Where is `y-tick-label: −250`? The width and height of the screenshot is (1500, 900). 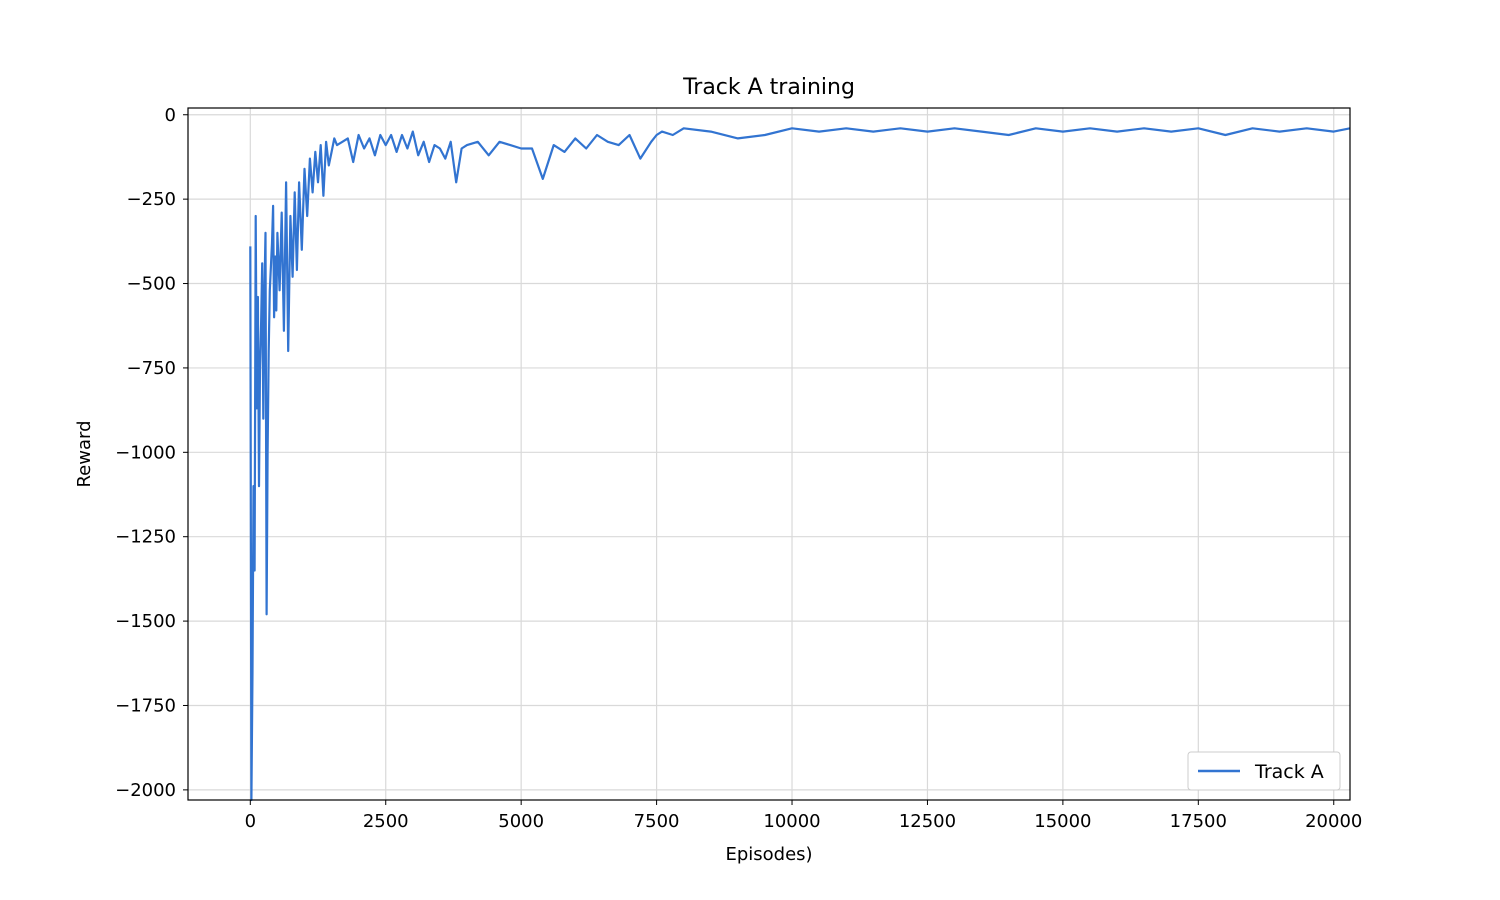 y-tick-label: −250 is located at coordinates (151, 199).